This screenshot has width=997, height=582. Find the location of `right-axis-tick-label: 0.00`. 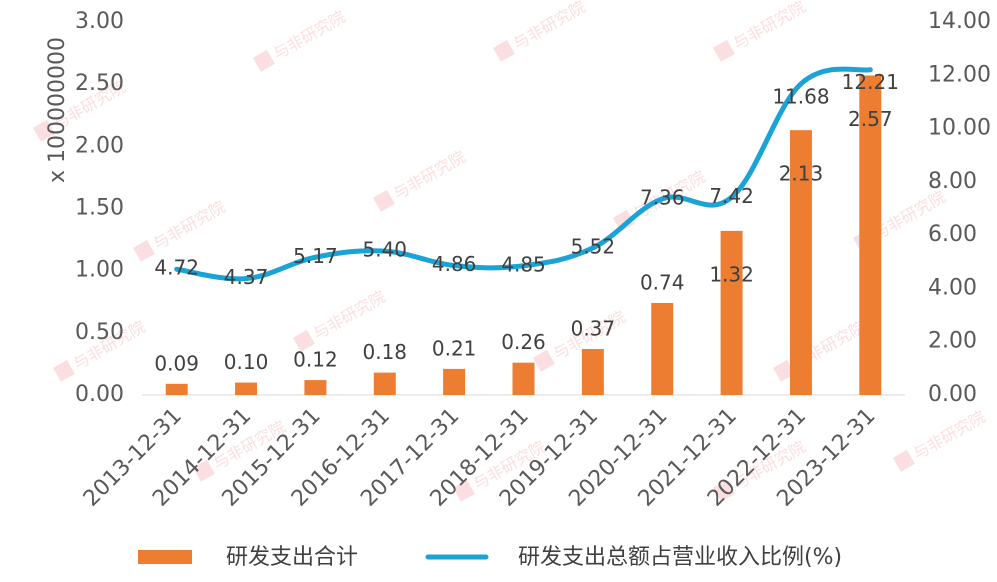

right-axis-tick-label: 0.00 is located at coordinates (952, 394).